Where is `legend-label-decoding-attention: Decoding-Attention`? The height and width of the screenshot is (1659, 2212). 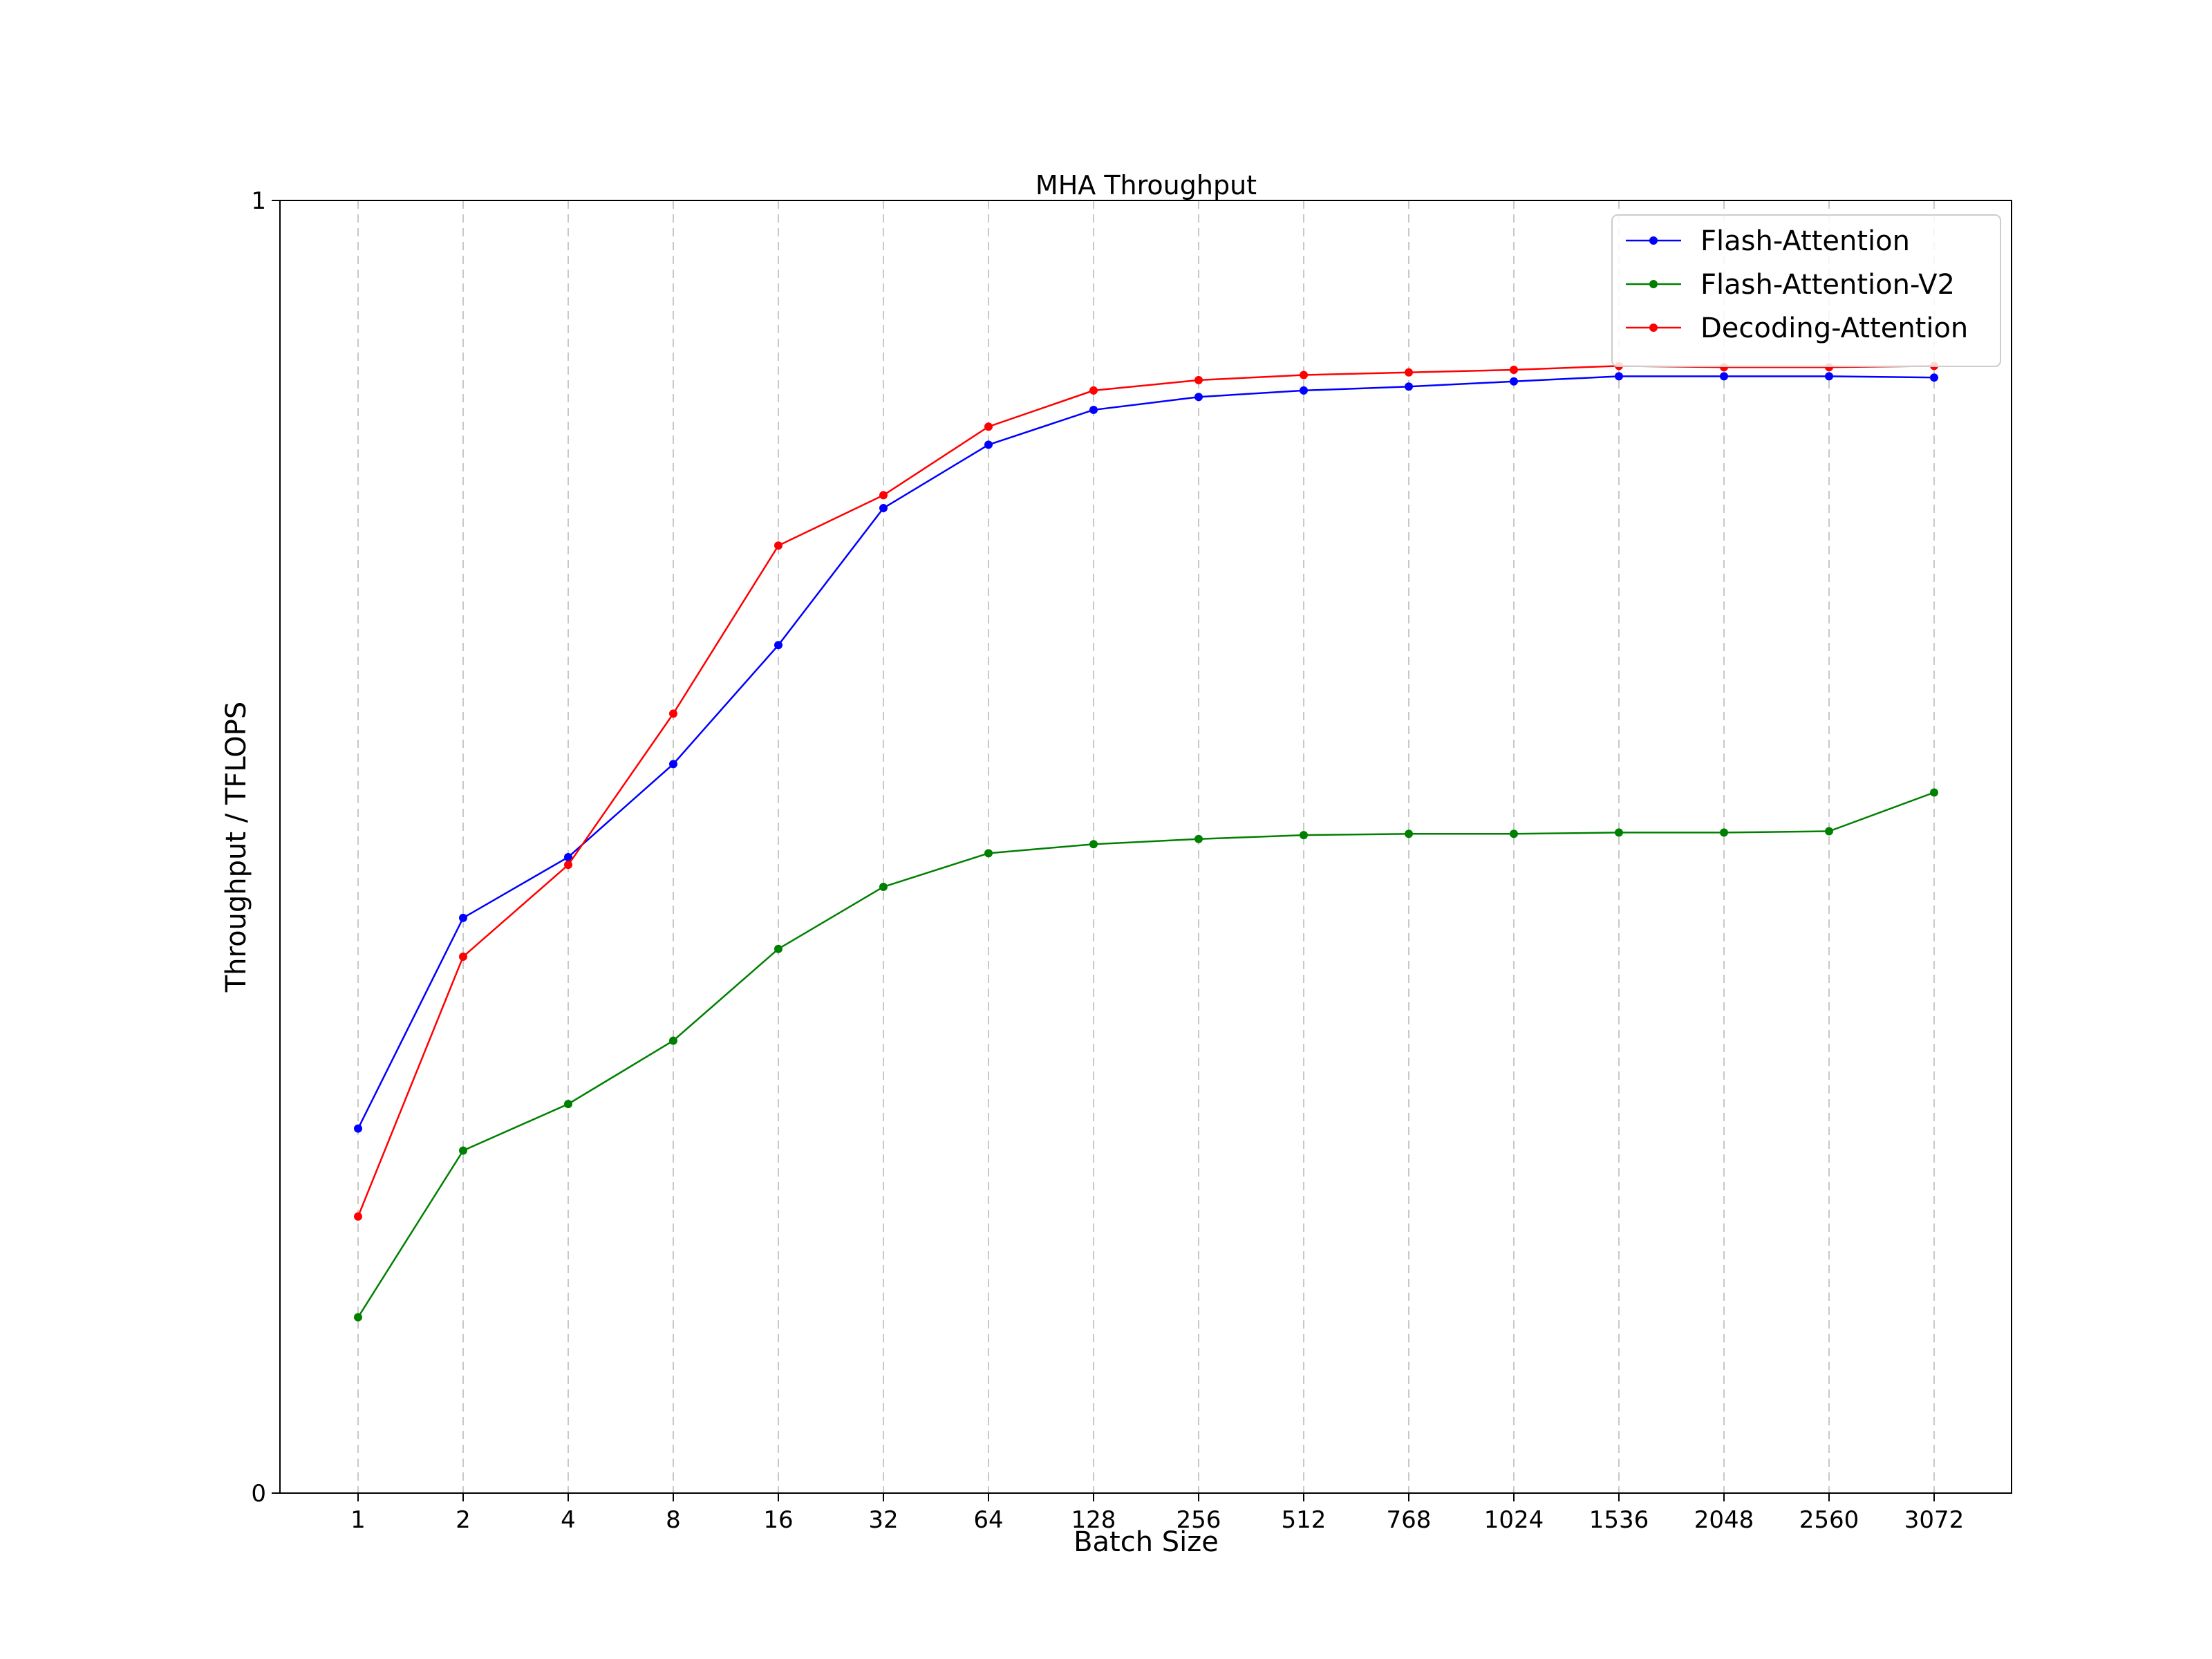
legend-label-decoding-attention: Decoding-Attention is located at coordinates (1834, 328).